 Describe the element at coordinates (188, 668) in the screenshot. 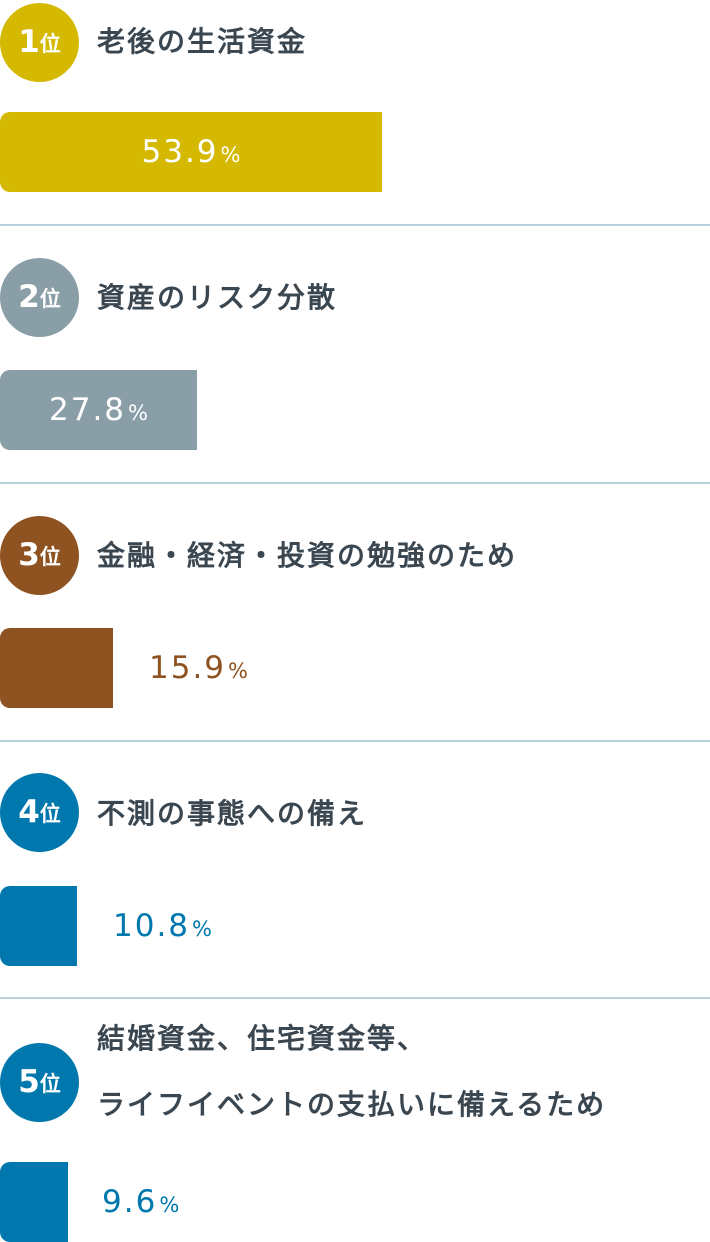

I see `value-number: 15.9` at that location.